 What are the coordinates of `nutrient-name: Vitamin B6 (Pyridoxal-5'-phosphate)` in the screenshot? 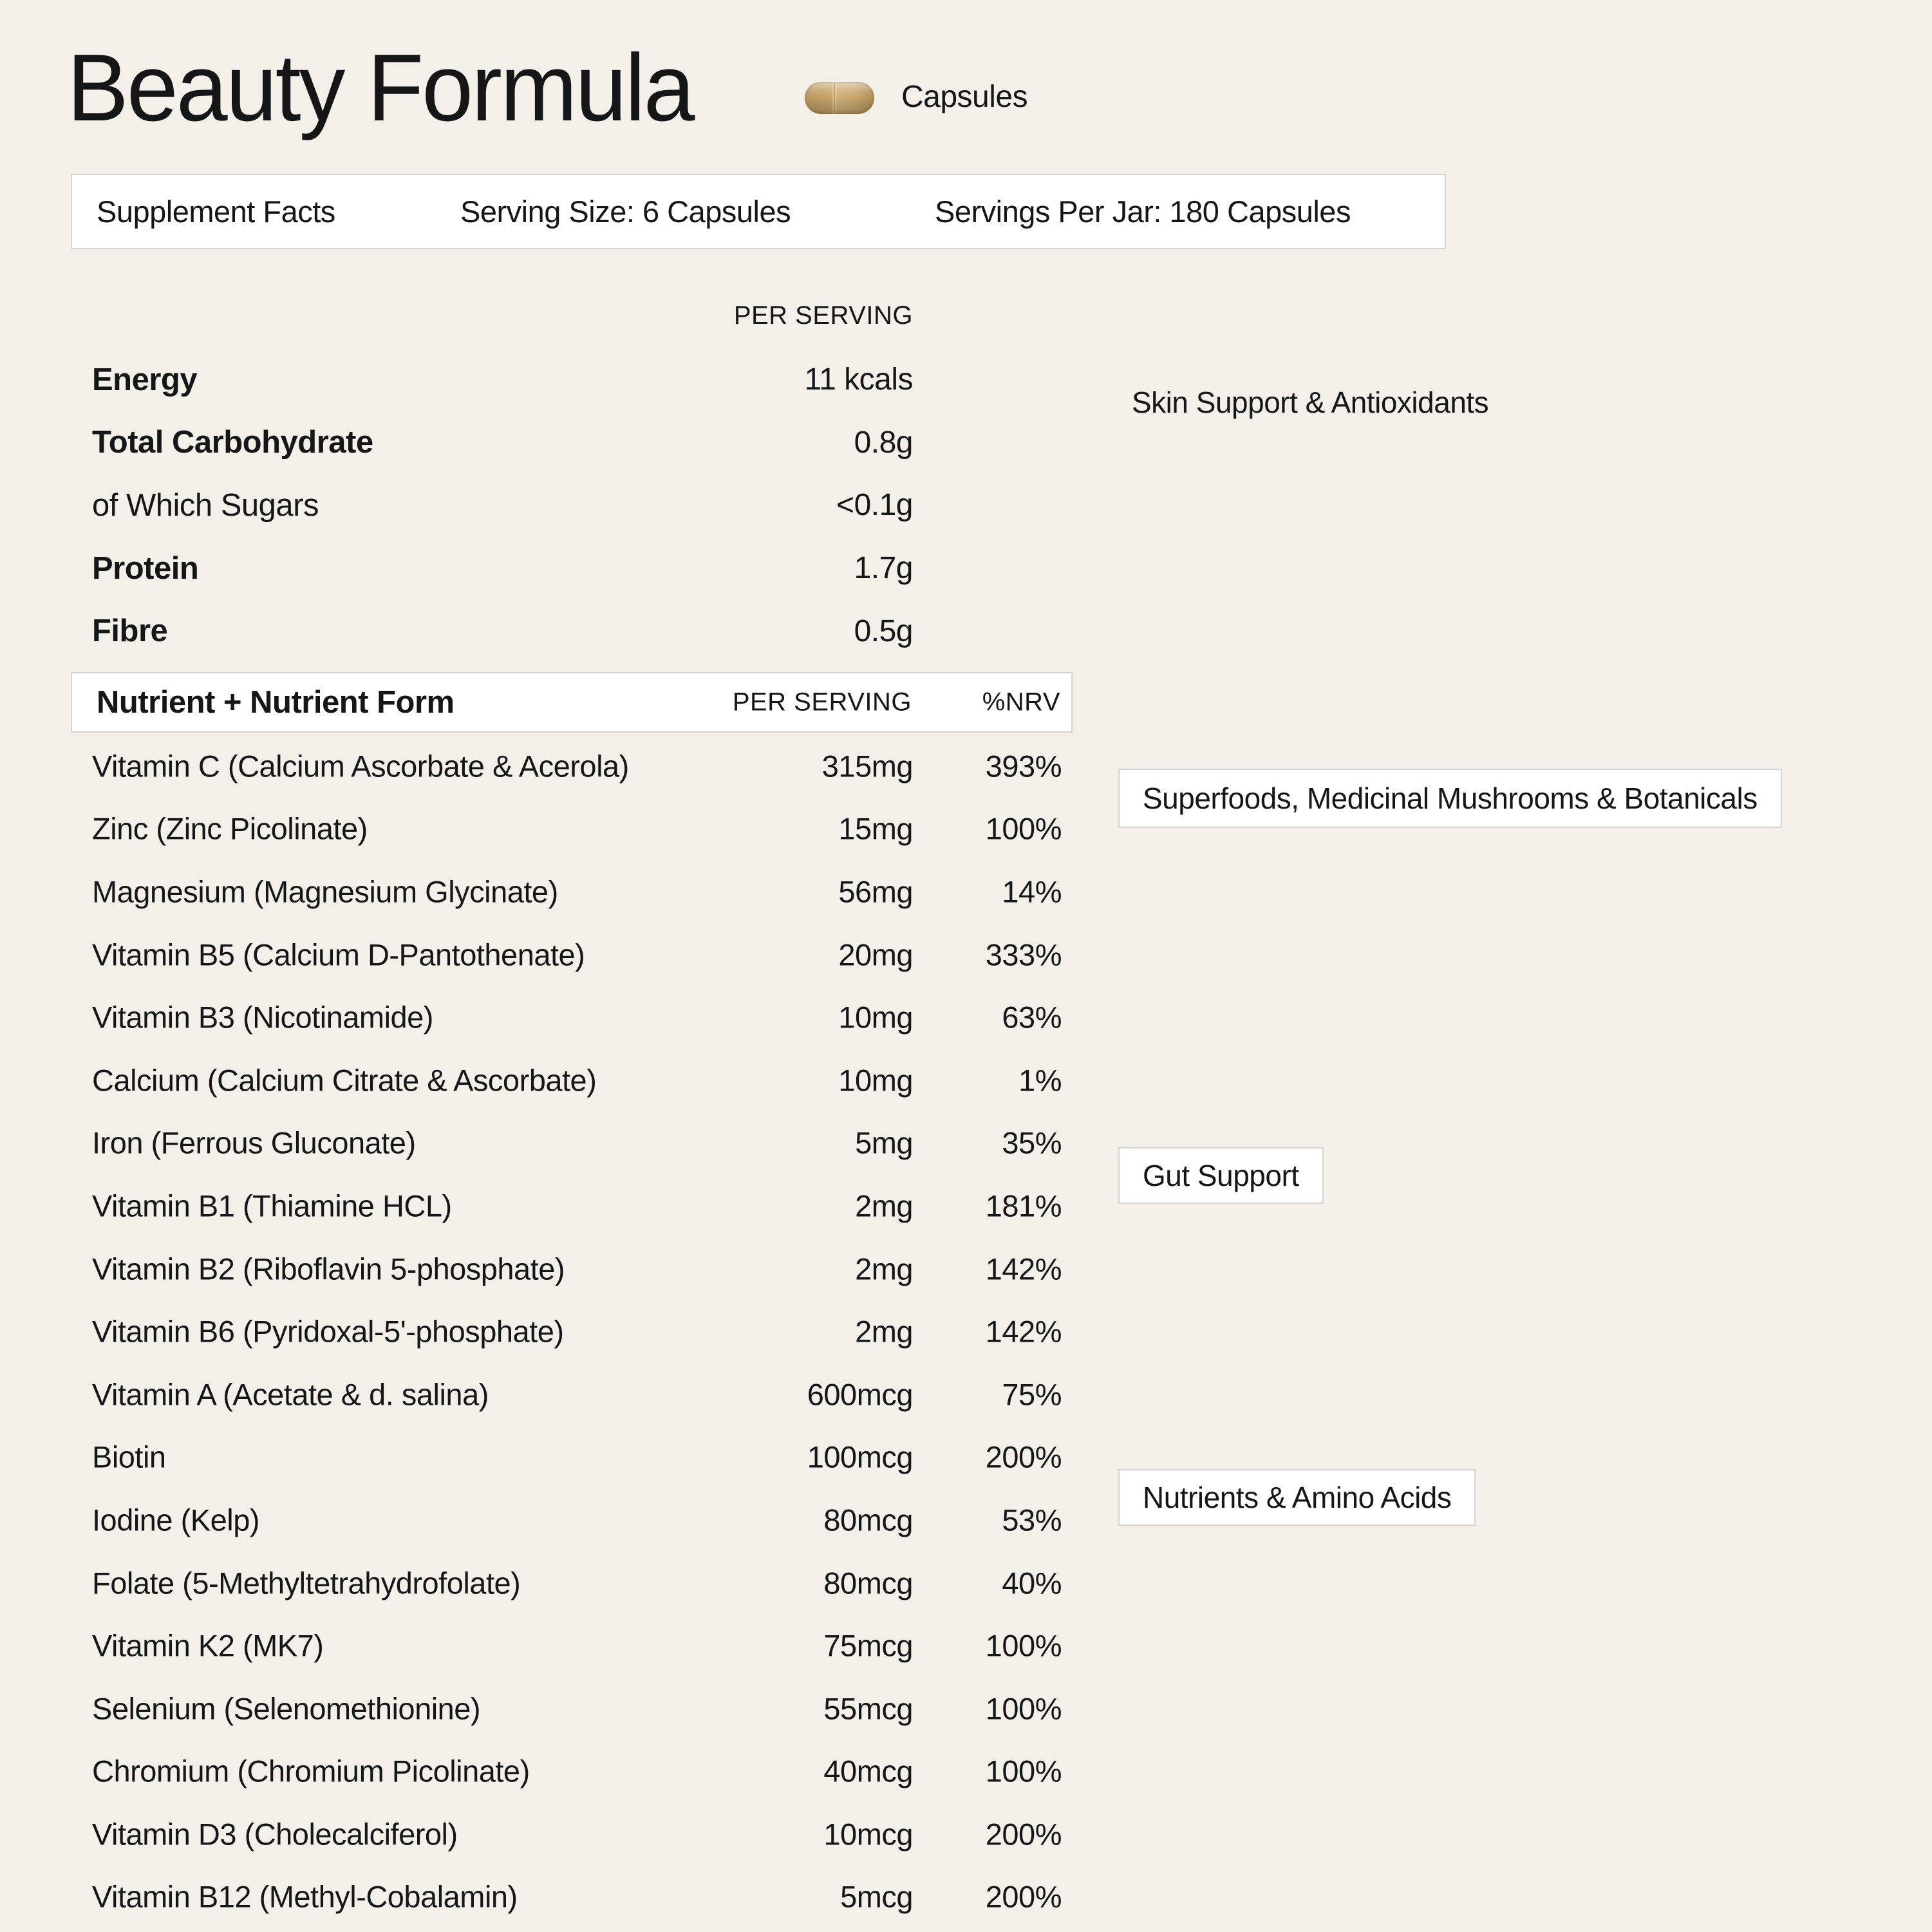 It's located at (328, 1331).